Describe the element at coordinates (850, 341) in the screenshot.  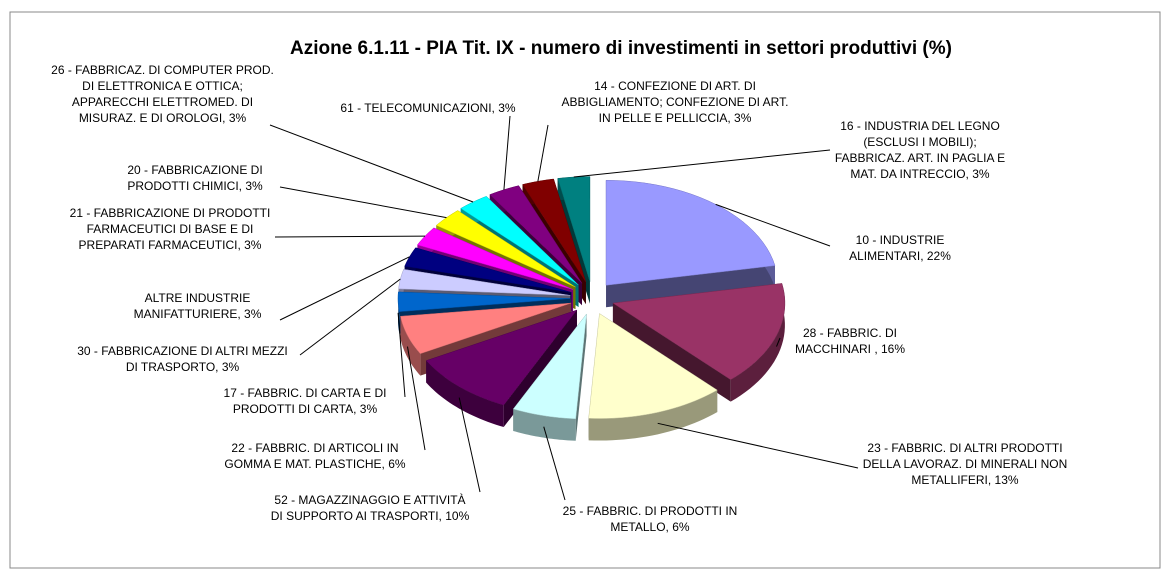
I see `slice-label: 28 - FABBRIC. DI MACCHINARI , 16%` at that location.